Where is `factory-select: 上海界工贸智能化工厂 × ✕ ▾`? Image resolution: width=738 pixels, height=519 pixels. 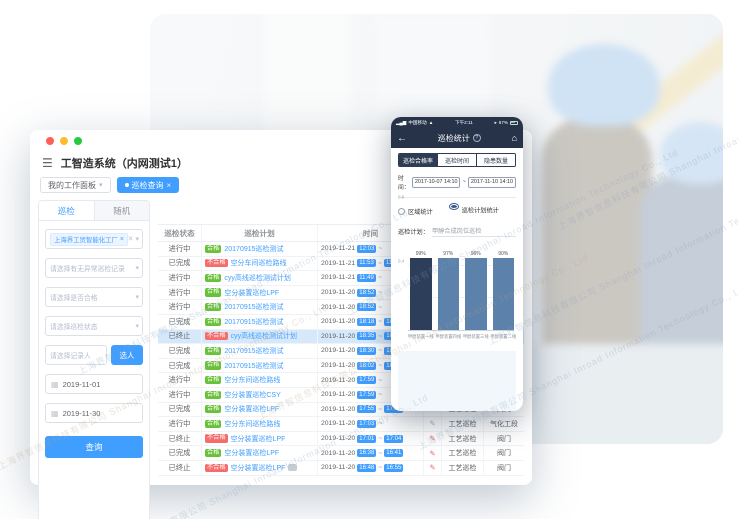 factory-select: 上海界工贸智能化工厂 × ✕ ▾ is located at coordinates (94, 239).